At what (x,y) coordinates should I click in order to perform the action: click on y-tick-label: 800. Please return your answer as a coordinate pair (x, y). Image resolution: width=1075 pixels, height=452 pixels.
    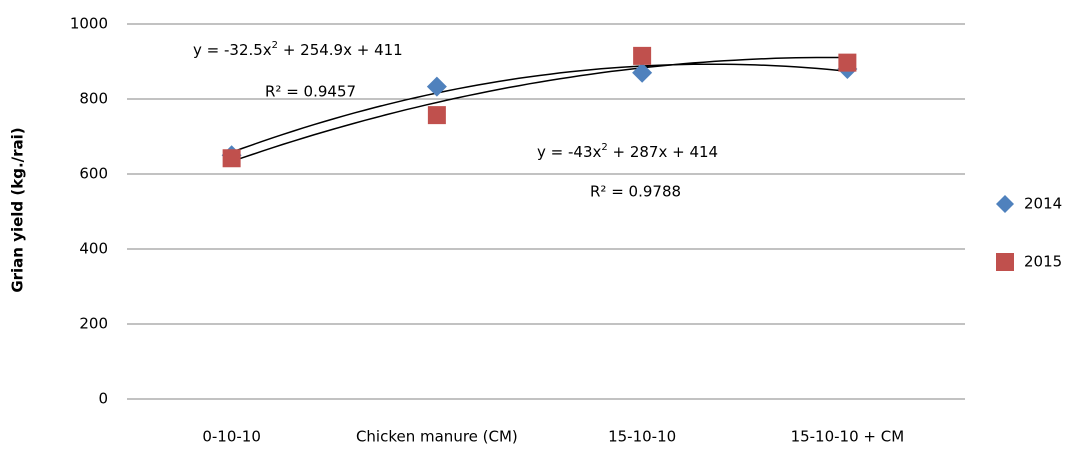
    Looking at the image, I should click on (93, 99).